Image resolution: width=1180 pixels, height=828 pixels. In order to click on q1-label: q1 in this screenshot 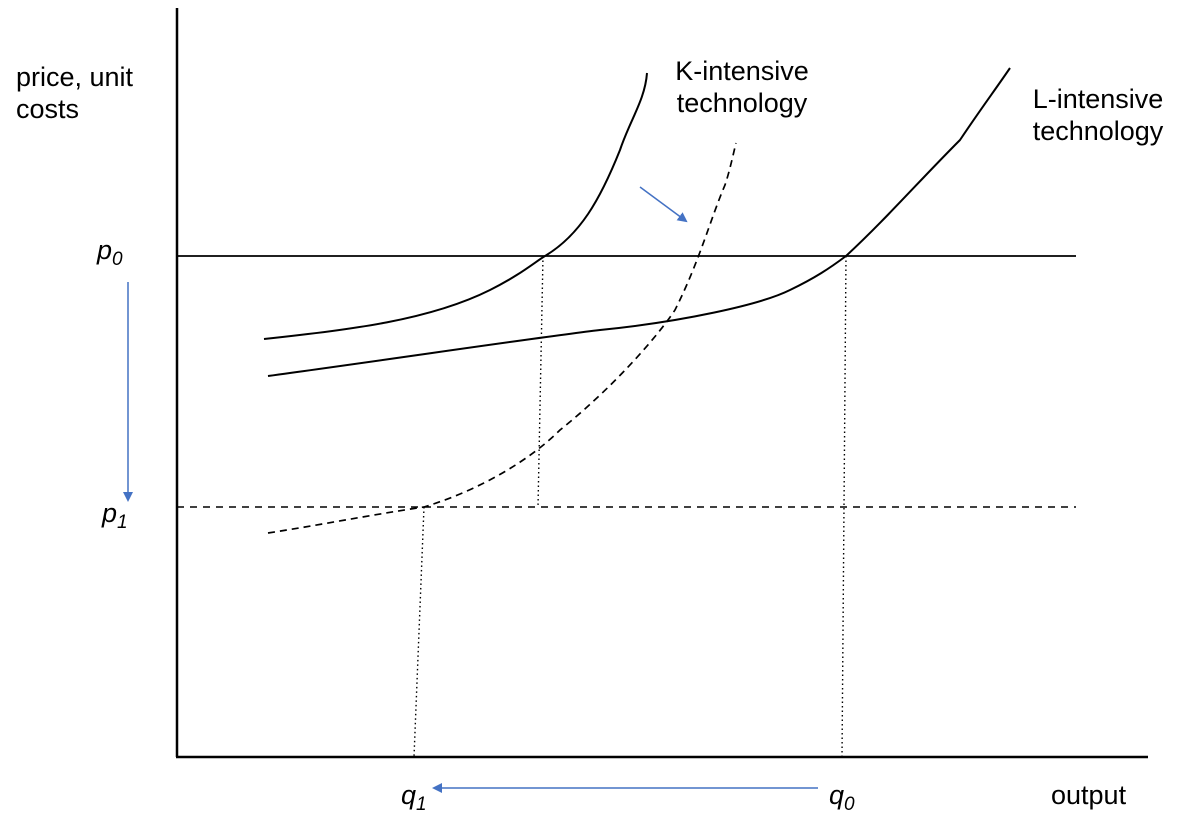, I will do `click(414, 800)`.